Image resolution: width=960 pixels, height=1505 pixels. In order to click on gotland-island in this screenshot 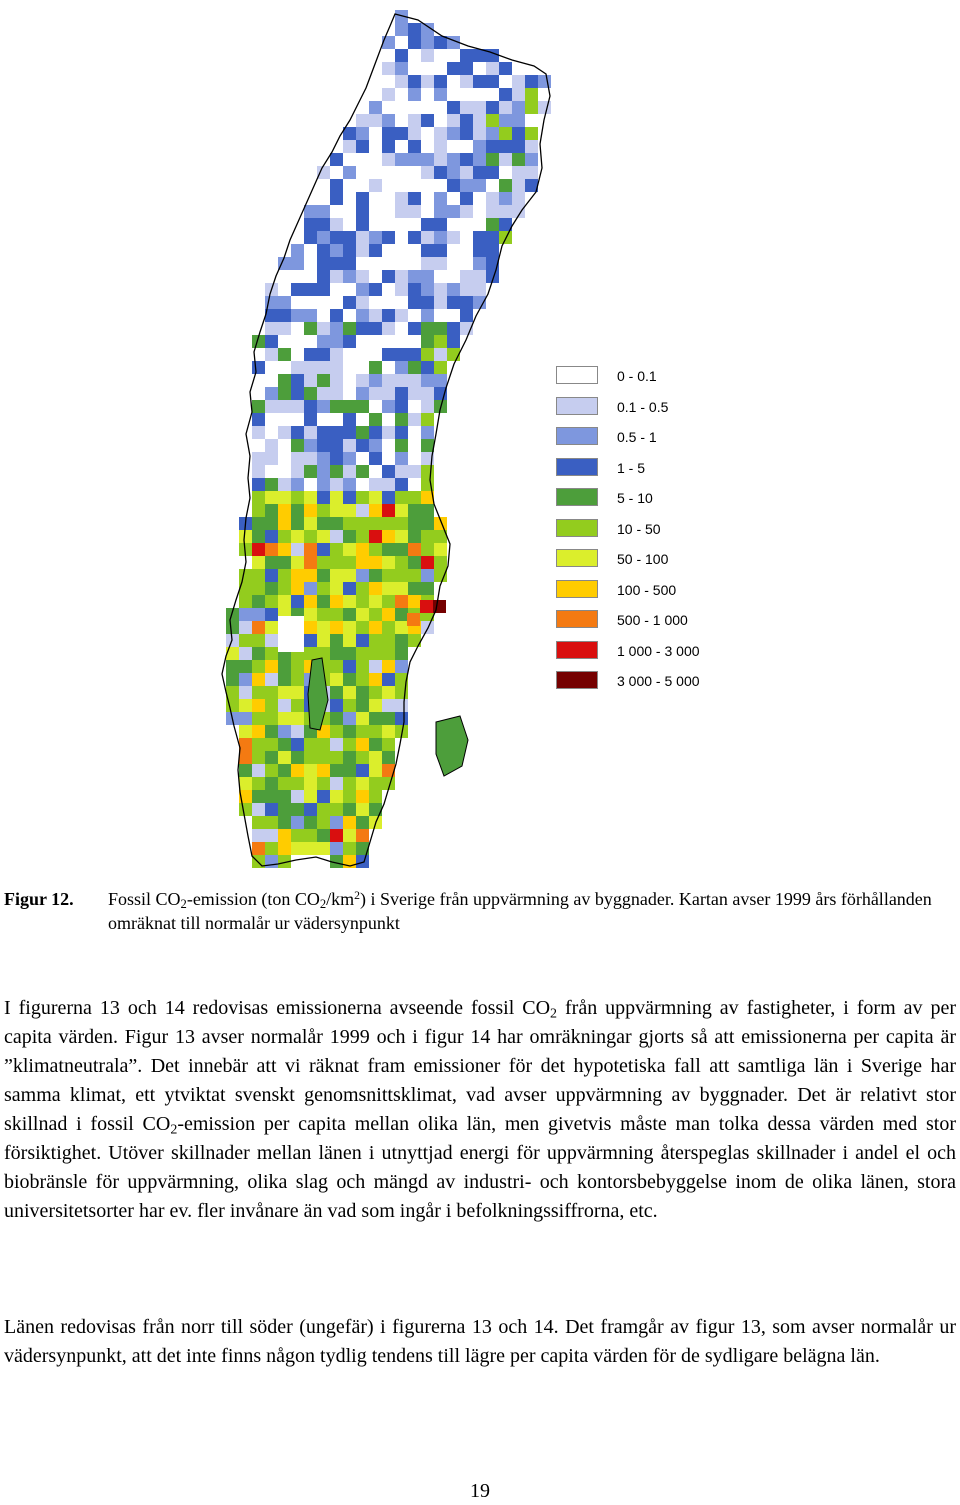, I will do `click(452, 746)`.